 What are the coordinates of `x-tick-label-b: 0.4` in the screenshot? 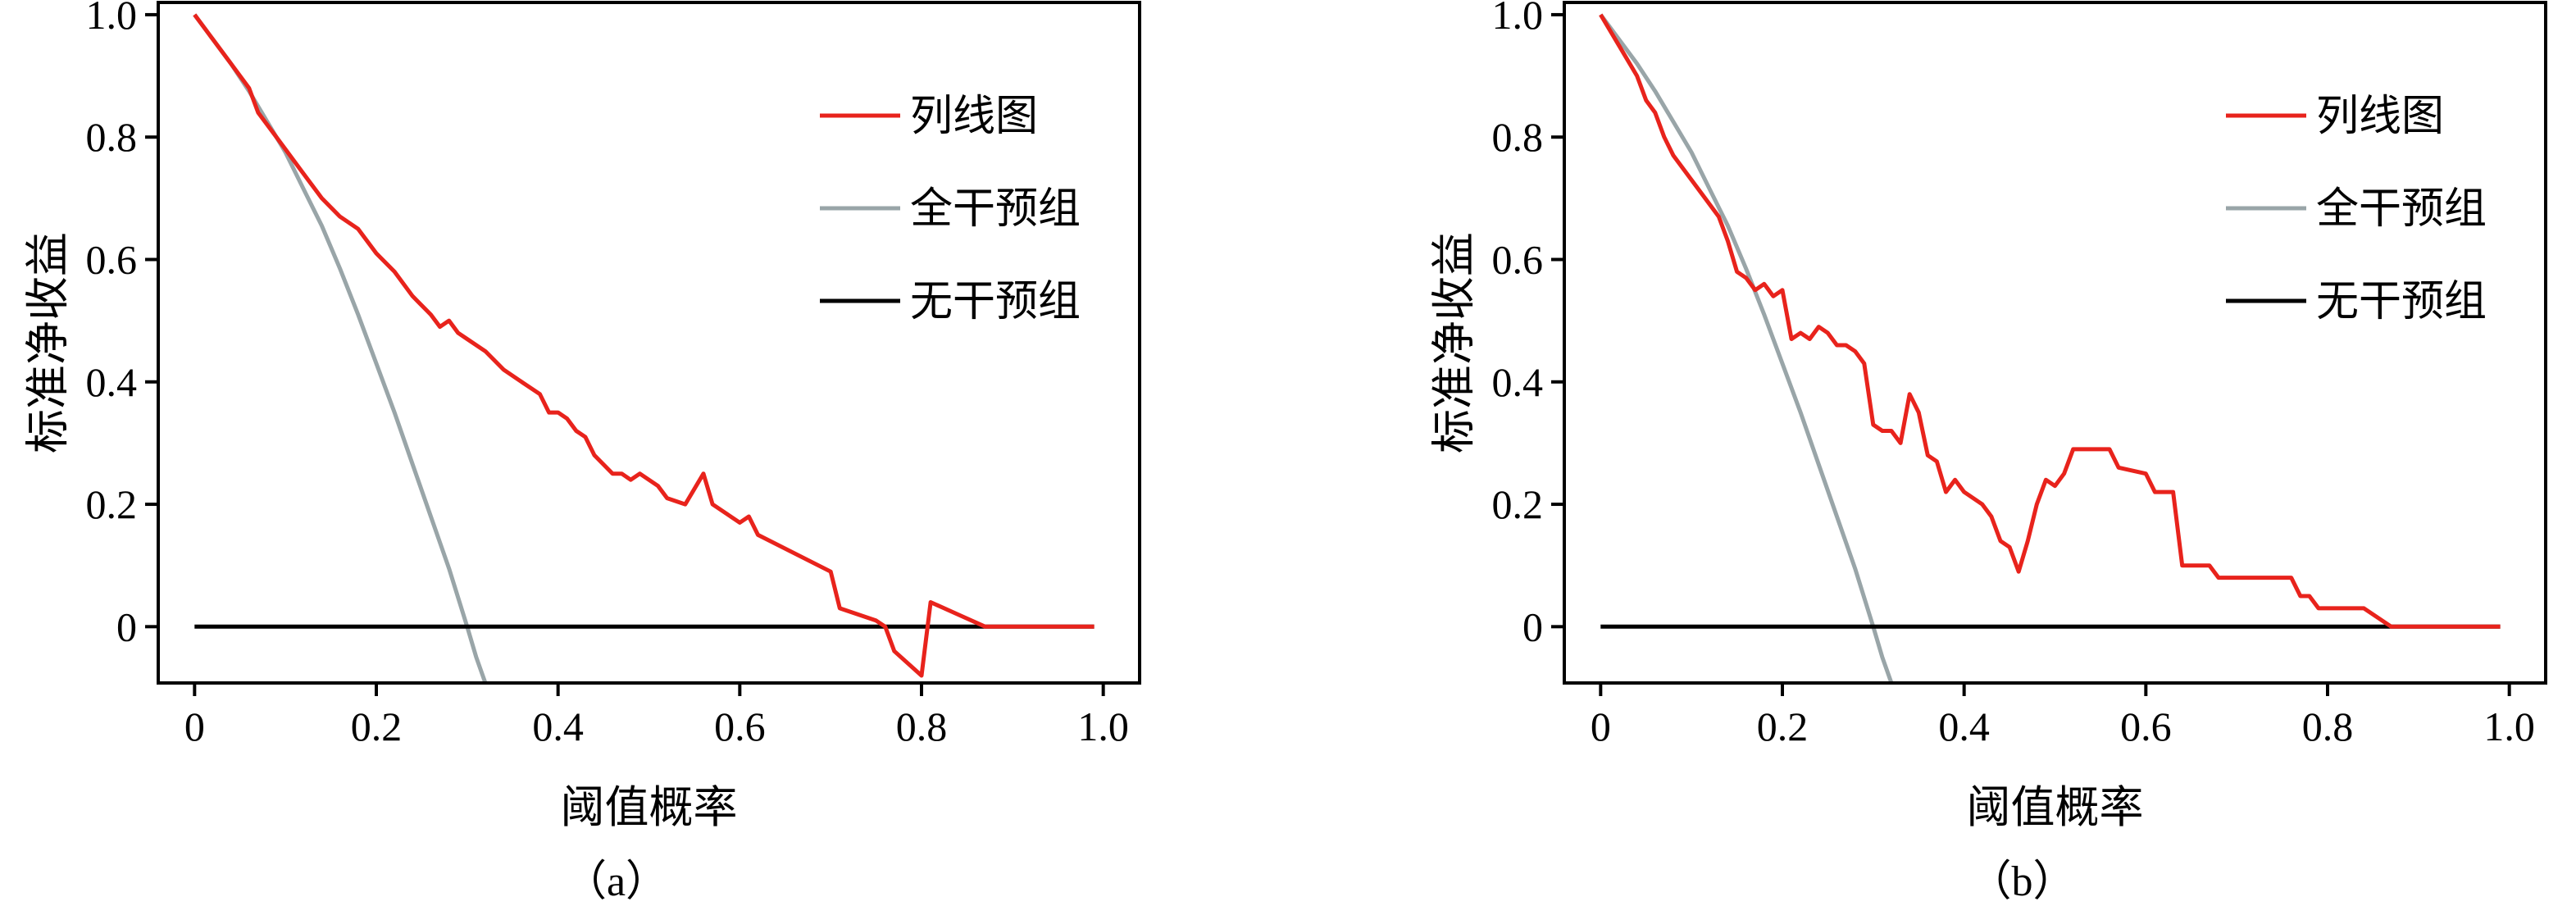 It's located at (1964, 726).